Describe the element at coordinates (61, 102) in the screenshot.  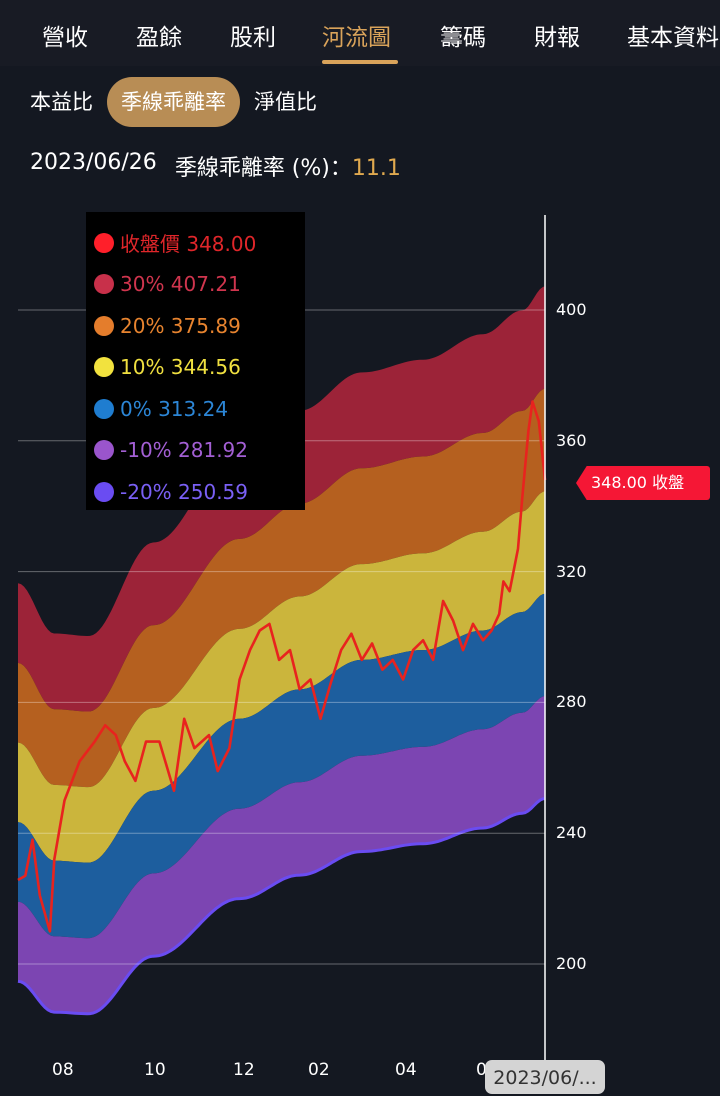
I see `subtab-pe: 本益比` at that location.